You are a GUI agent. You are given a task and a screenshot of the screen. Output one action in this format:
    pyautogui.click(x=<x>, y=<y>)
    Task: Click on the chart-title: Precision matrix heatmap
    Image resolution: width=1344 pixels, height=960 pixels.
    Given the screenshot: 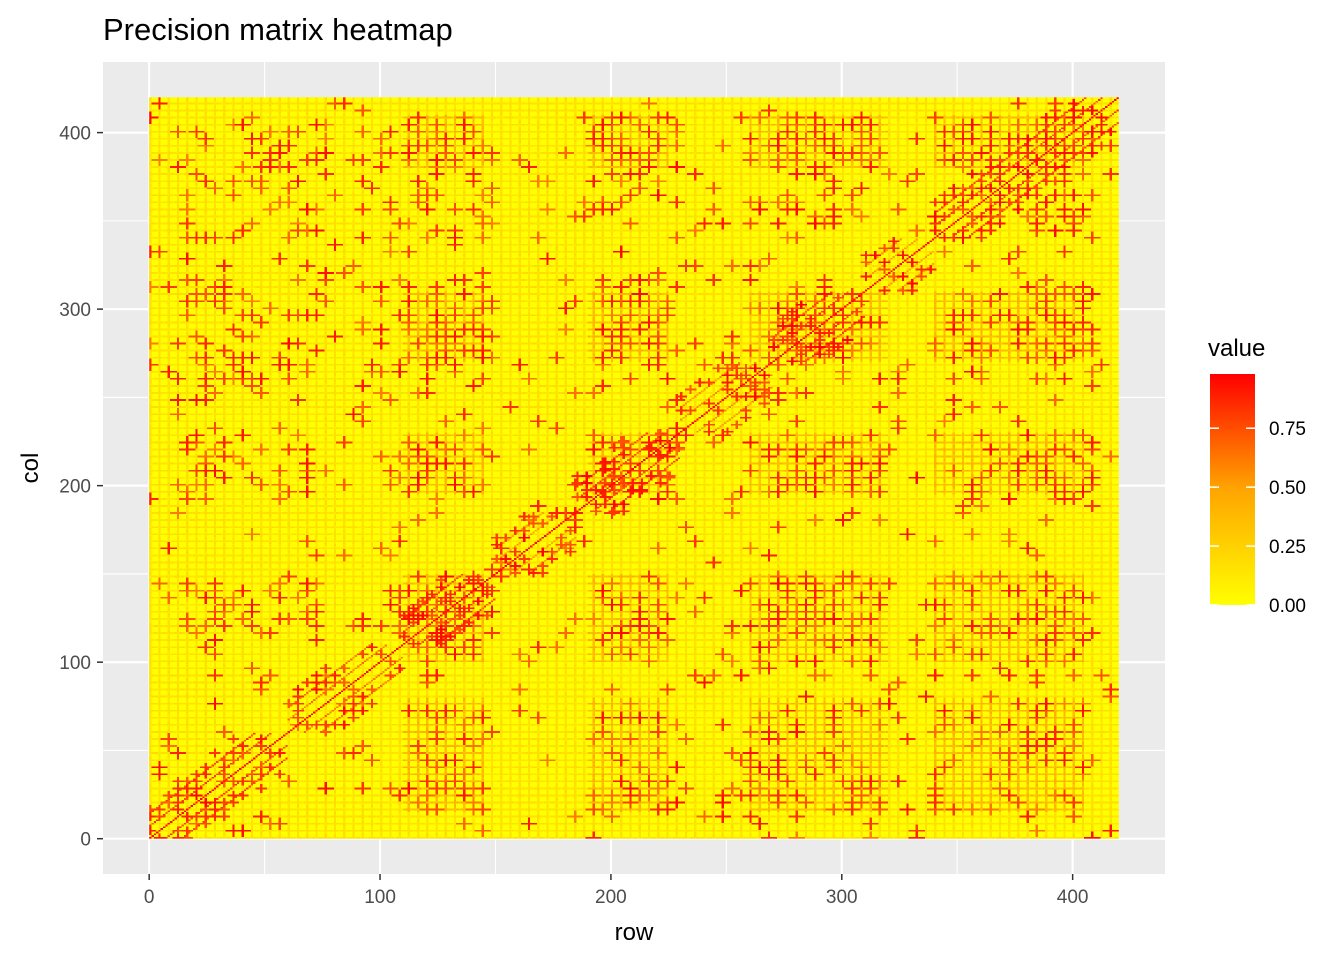 What is the action you would take?
    pyautogui.click(x=278, y=29)
    